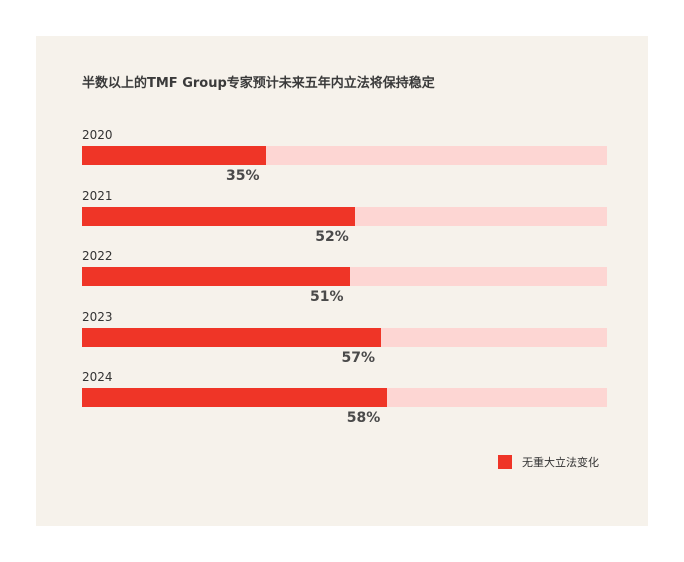 This screenshot has width=684, height=562. Describe the element at coordinates (97, 377) in the screenshot. I see `year-label: 2024` at that location.